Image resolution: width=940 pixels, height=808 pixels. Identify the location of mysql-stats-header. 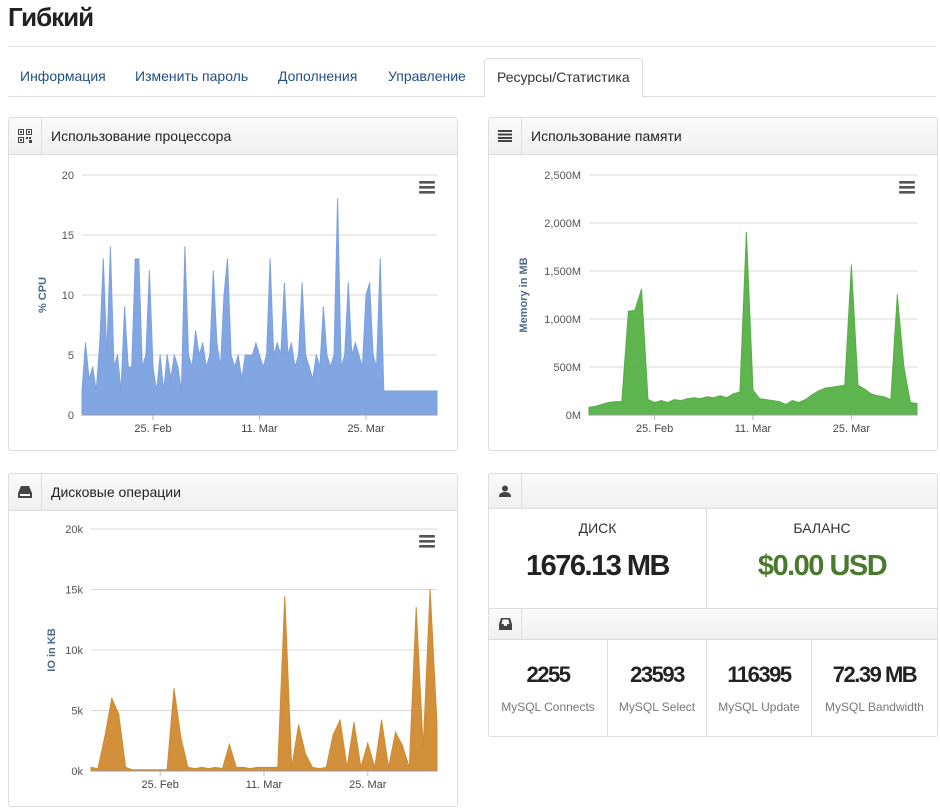
(713, 624).